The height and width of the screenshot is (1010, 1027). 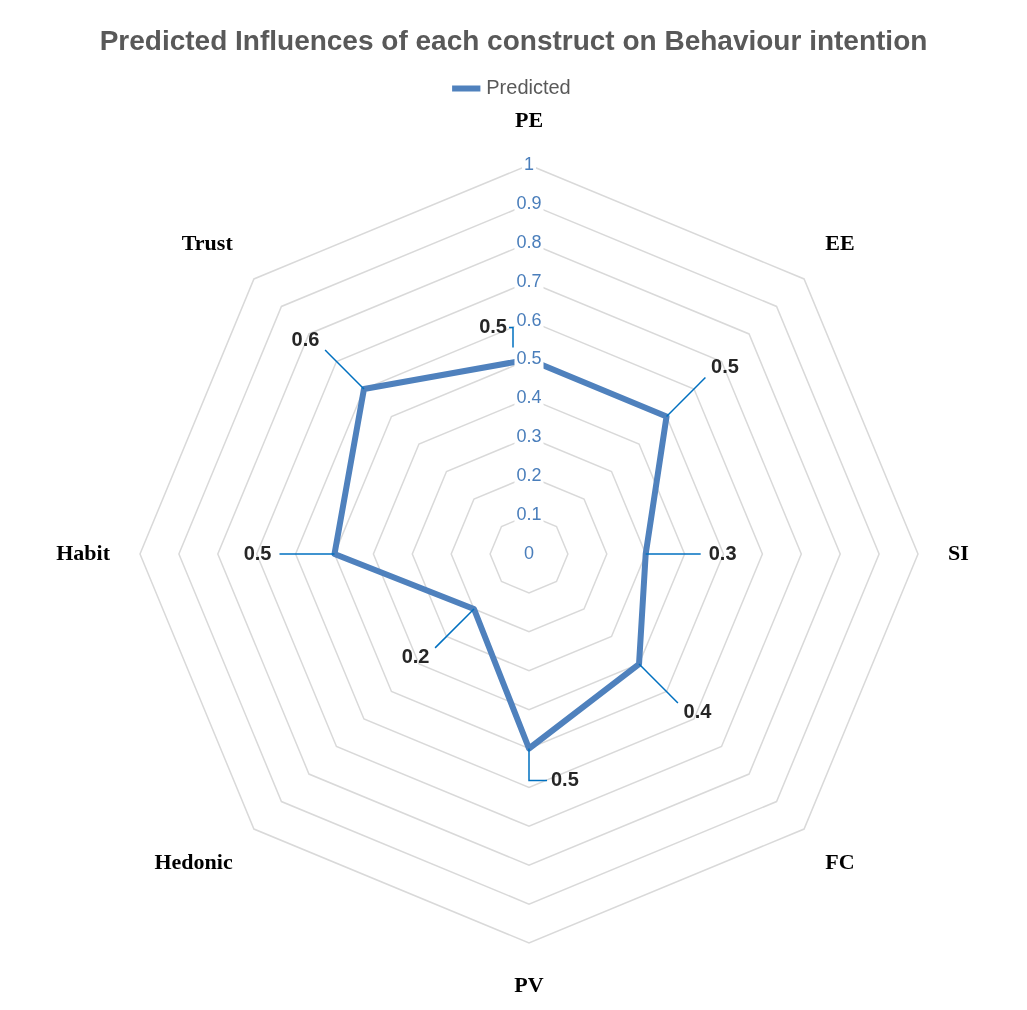 I want to click on data-label: 0.2, so click(x=415, y=656).